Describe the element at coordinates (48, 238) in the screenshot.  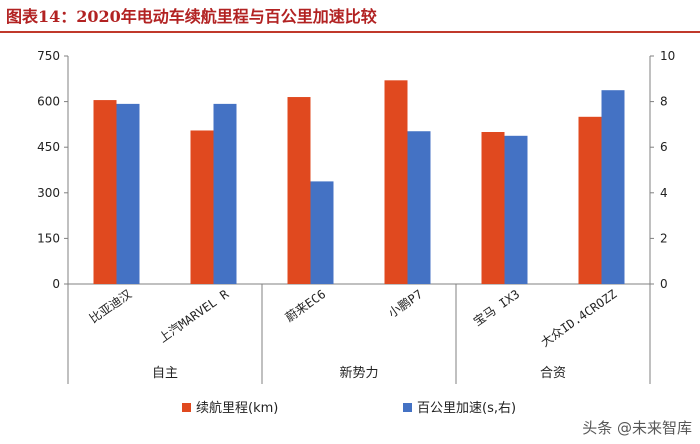
I see `left-tick-label: 150` at that location.